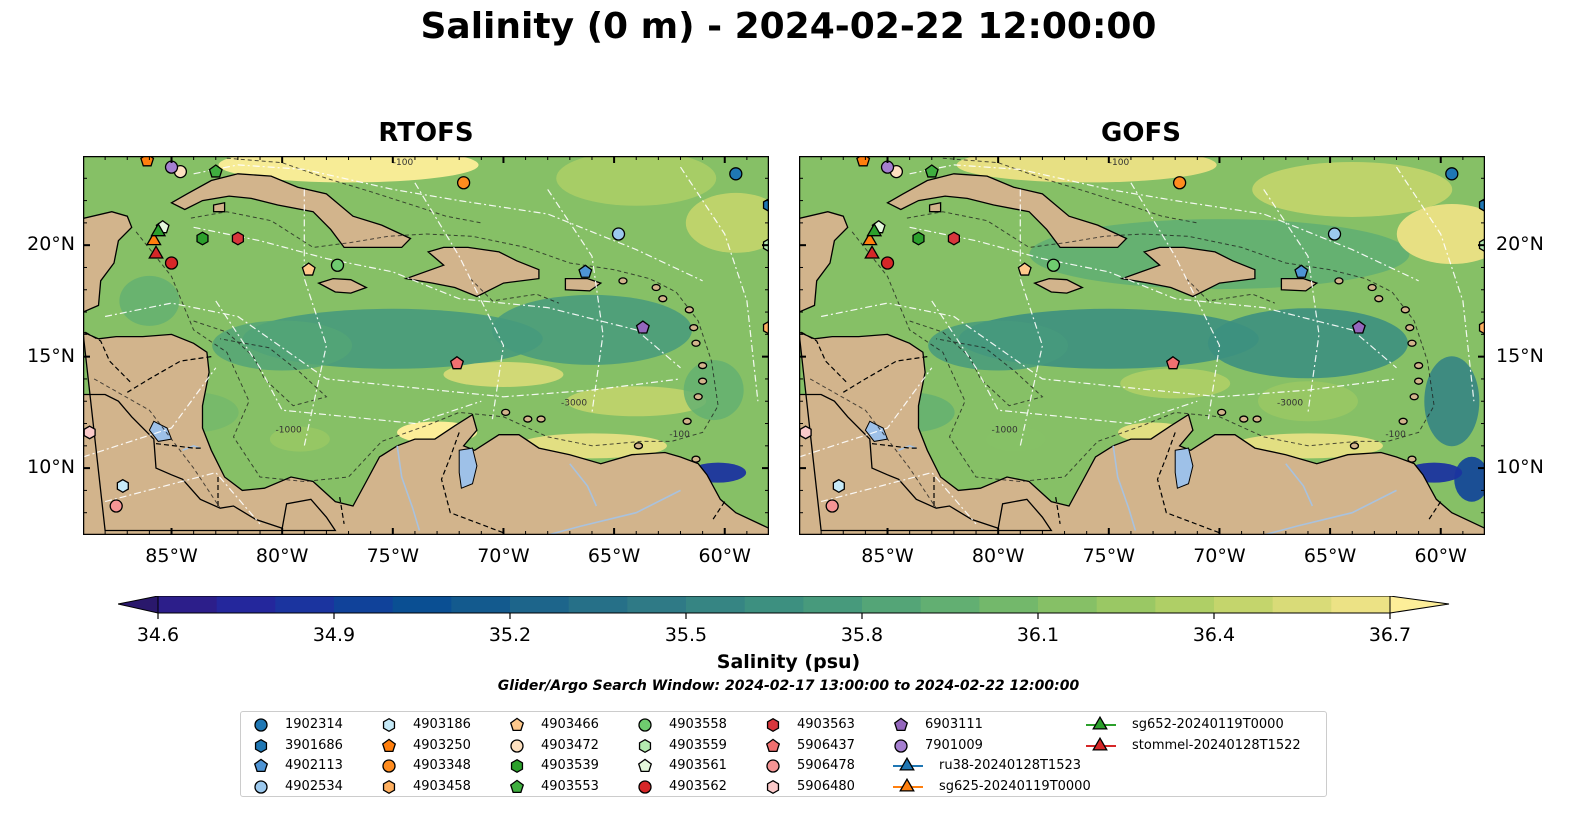  I want to click on contour-label: -3000, so click(1290, 404).